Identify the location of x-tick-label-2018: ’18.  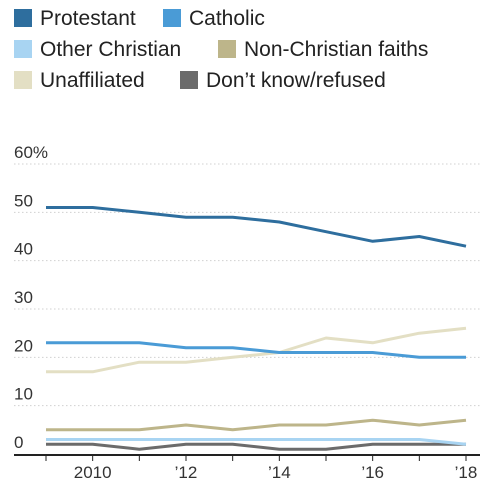
(466, 472).